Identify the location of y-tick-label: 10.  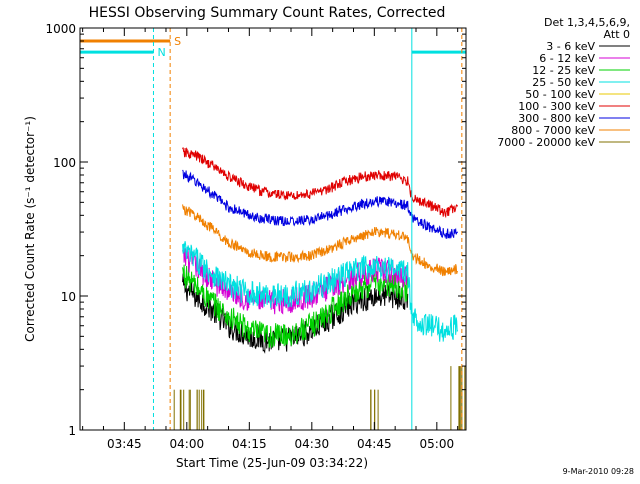
(68, 297).